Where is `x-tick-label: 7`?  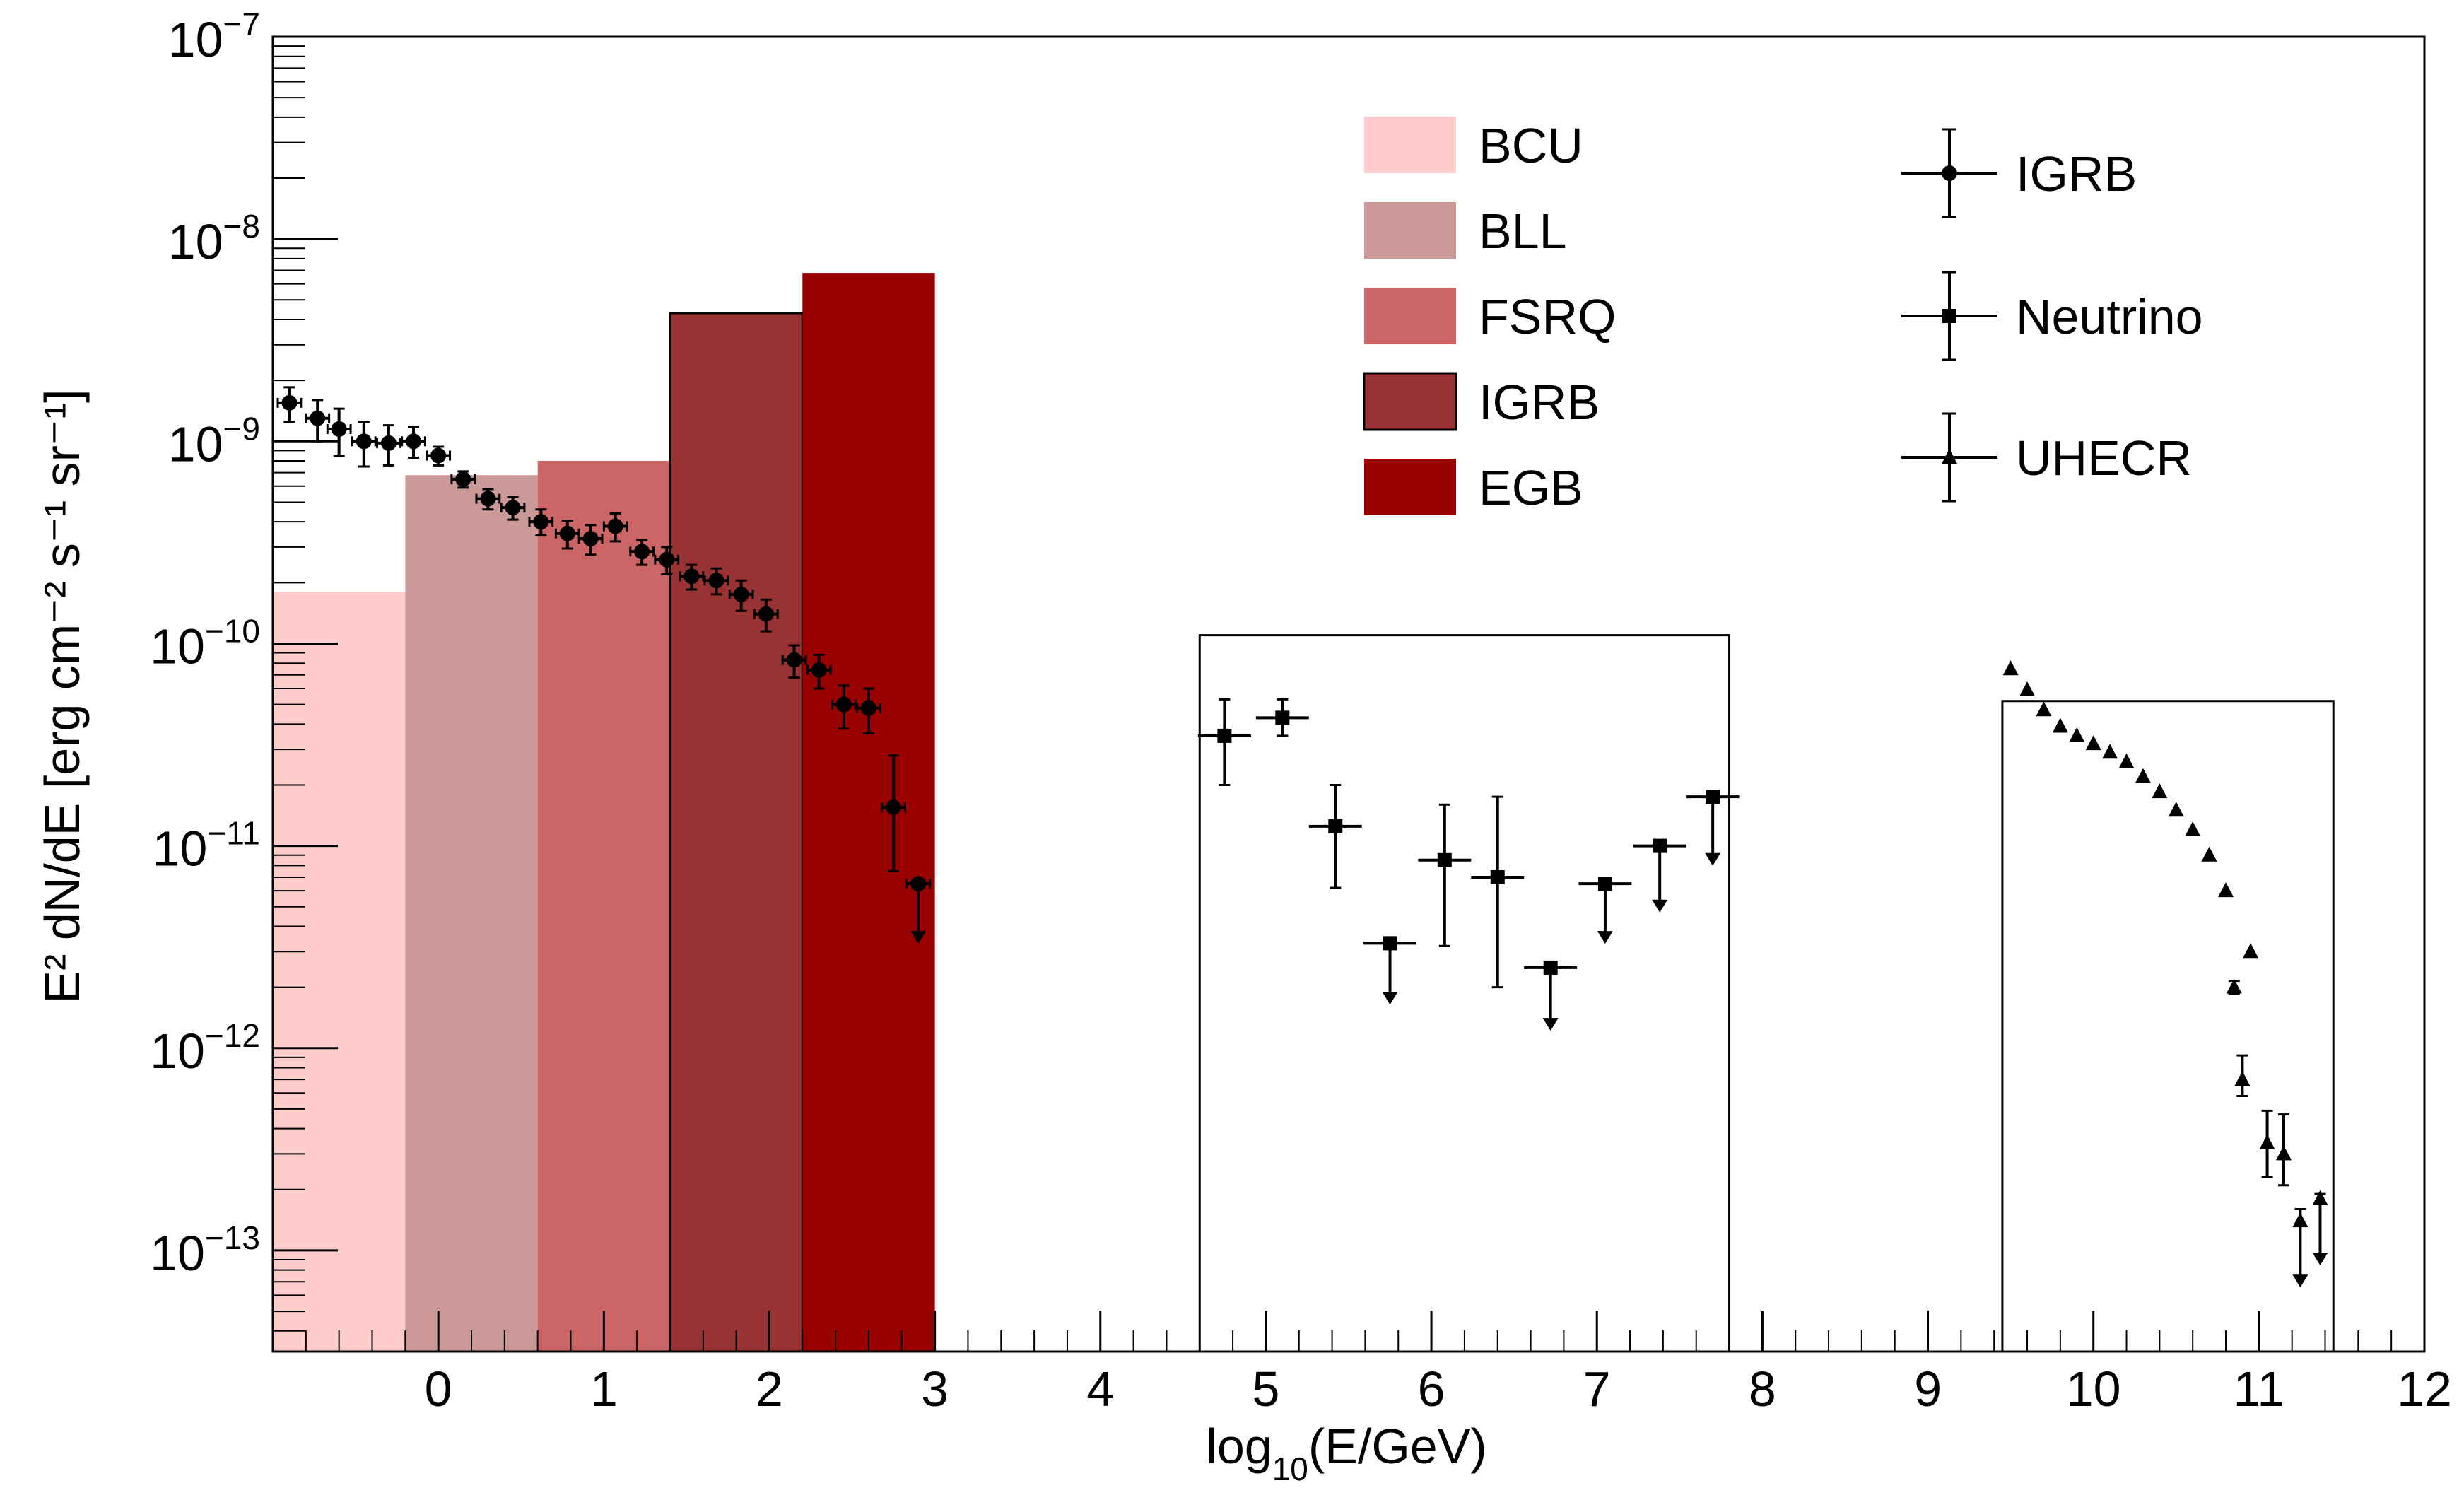
x-tick-label: 7 is located at coordinates (1597, 1389).